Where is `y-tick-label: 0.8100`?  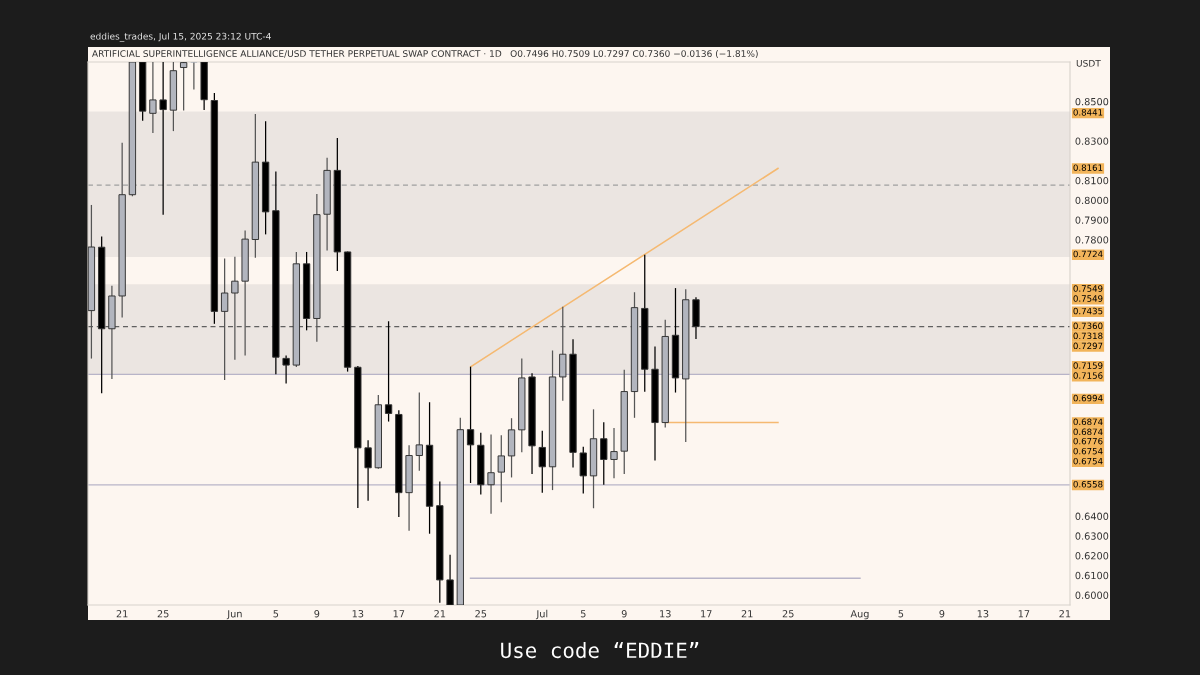 y-tick-label: 0.8100 is located at coordinates (1092, 180).